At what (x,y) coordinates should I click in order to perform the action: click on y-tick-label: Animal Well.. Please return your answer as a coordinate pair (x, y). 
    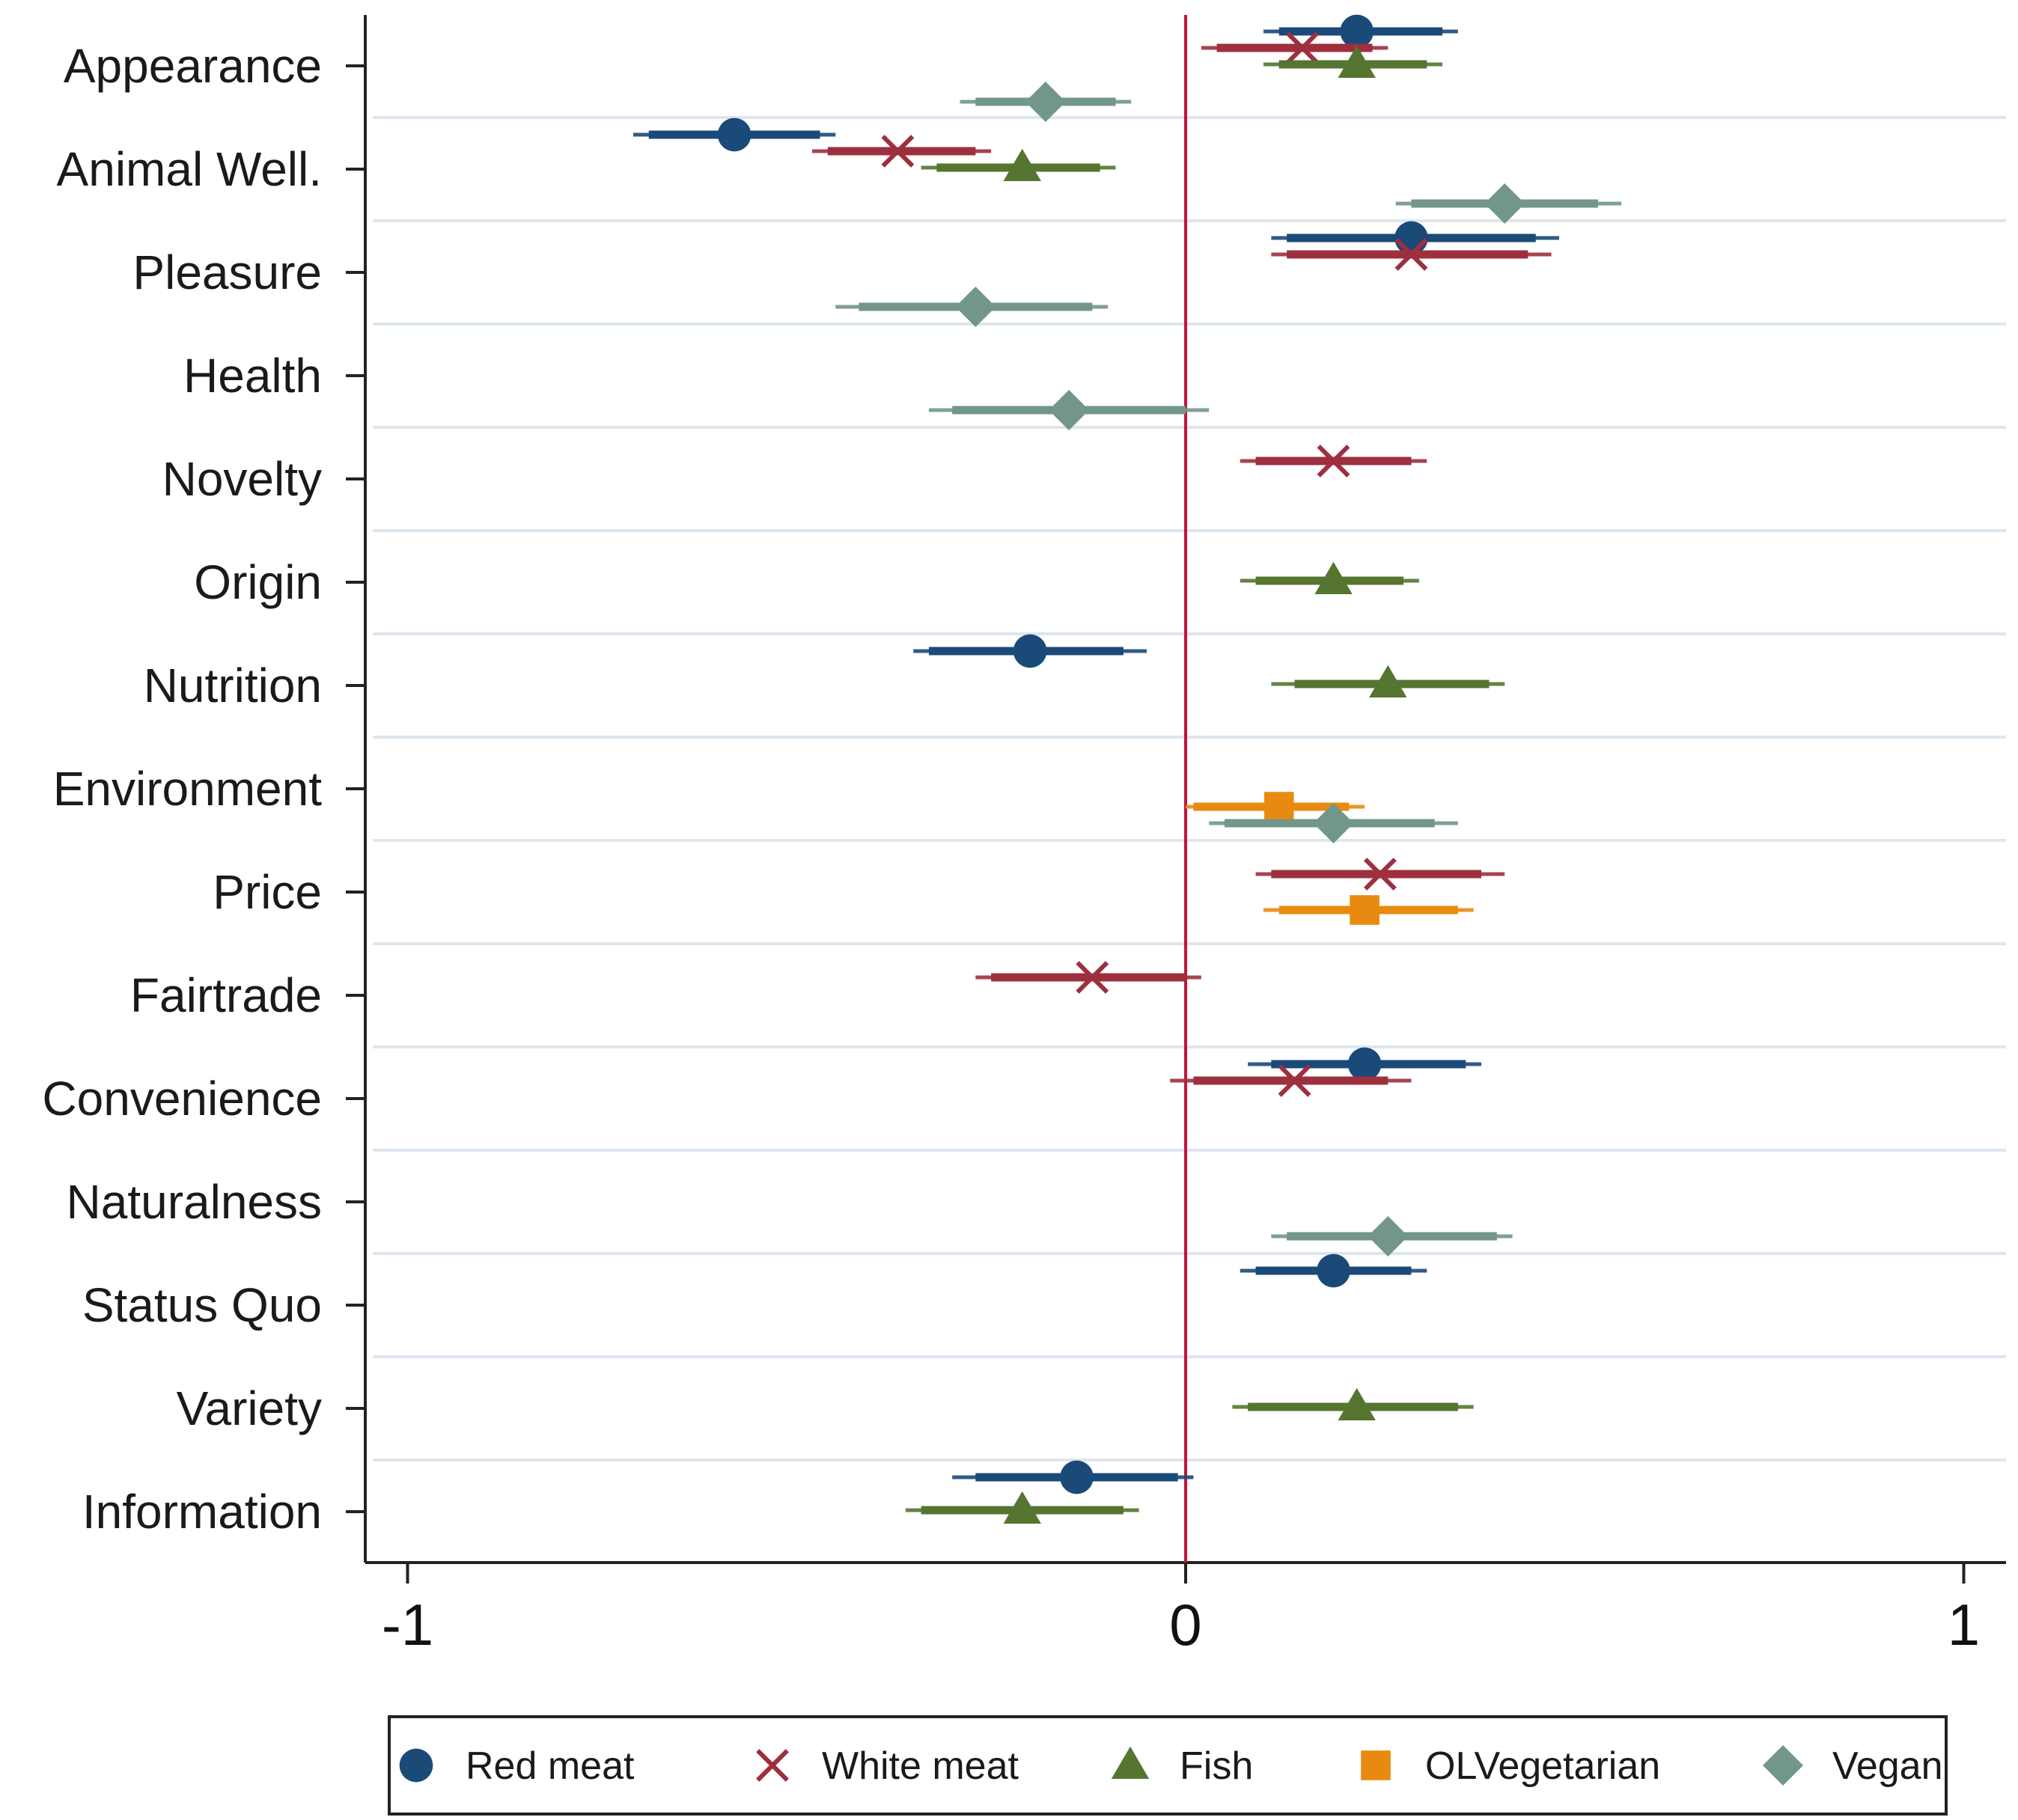
    Looking at the image, I should click on (189, 169).